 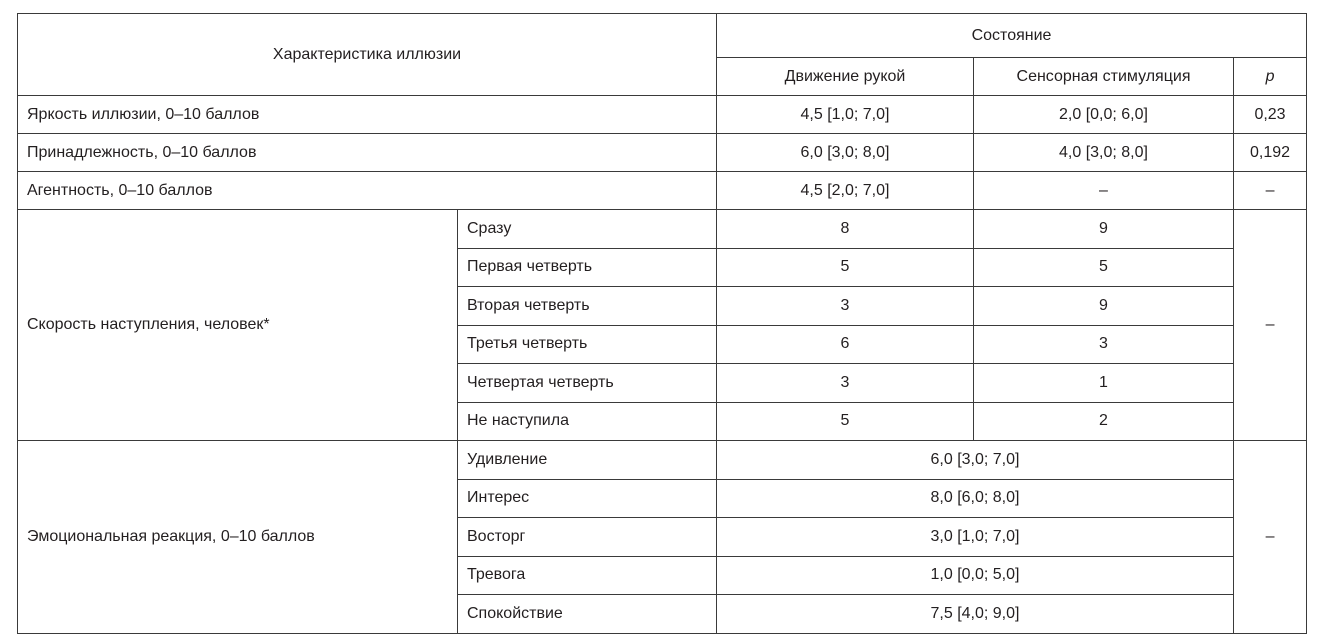 I want to click on table-row: Третья четверть 6 3, so click(x=662, y=344).